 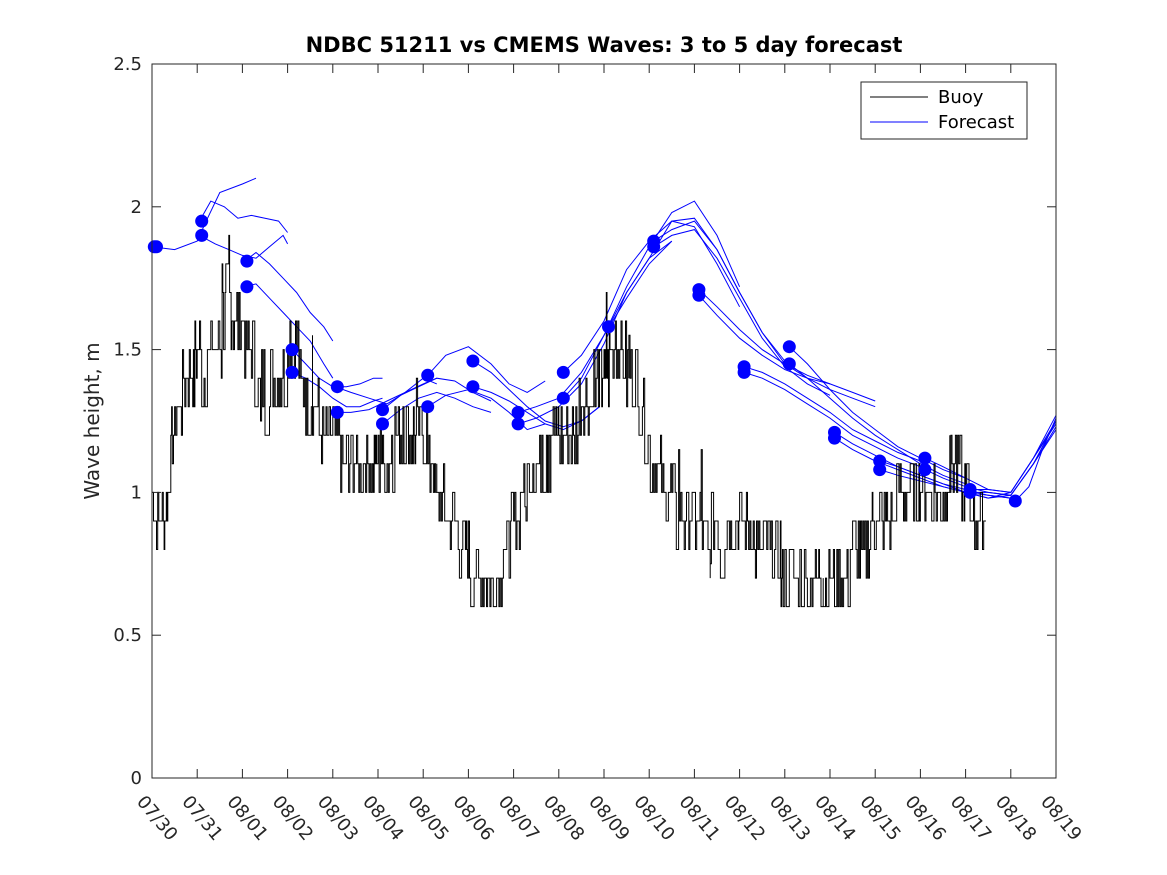 What do you see at coordinates (127, 635) in the screenshot?
I see `ytick-label: 0.5` at bounding box center [127, 635].